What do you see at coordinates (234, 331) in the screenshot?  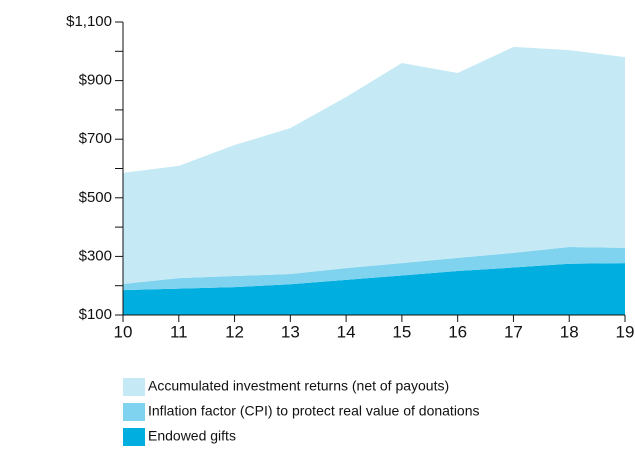 I see `x-tick-label: 12` at bounding box center [234, 331].